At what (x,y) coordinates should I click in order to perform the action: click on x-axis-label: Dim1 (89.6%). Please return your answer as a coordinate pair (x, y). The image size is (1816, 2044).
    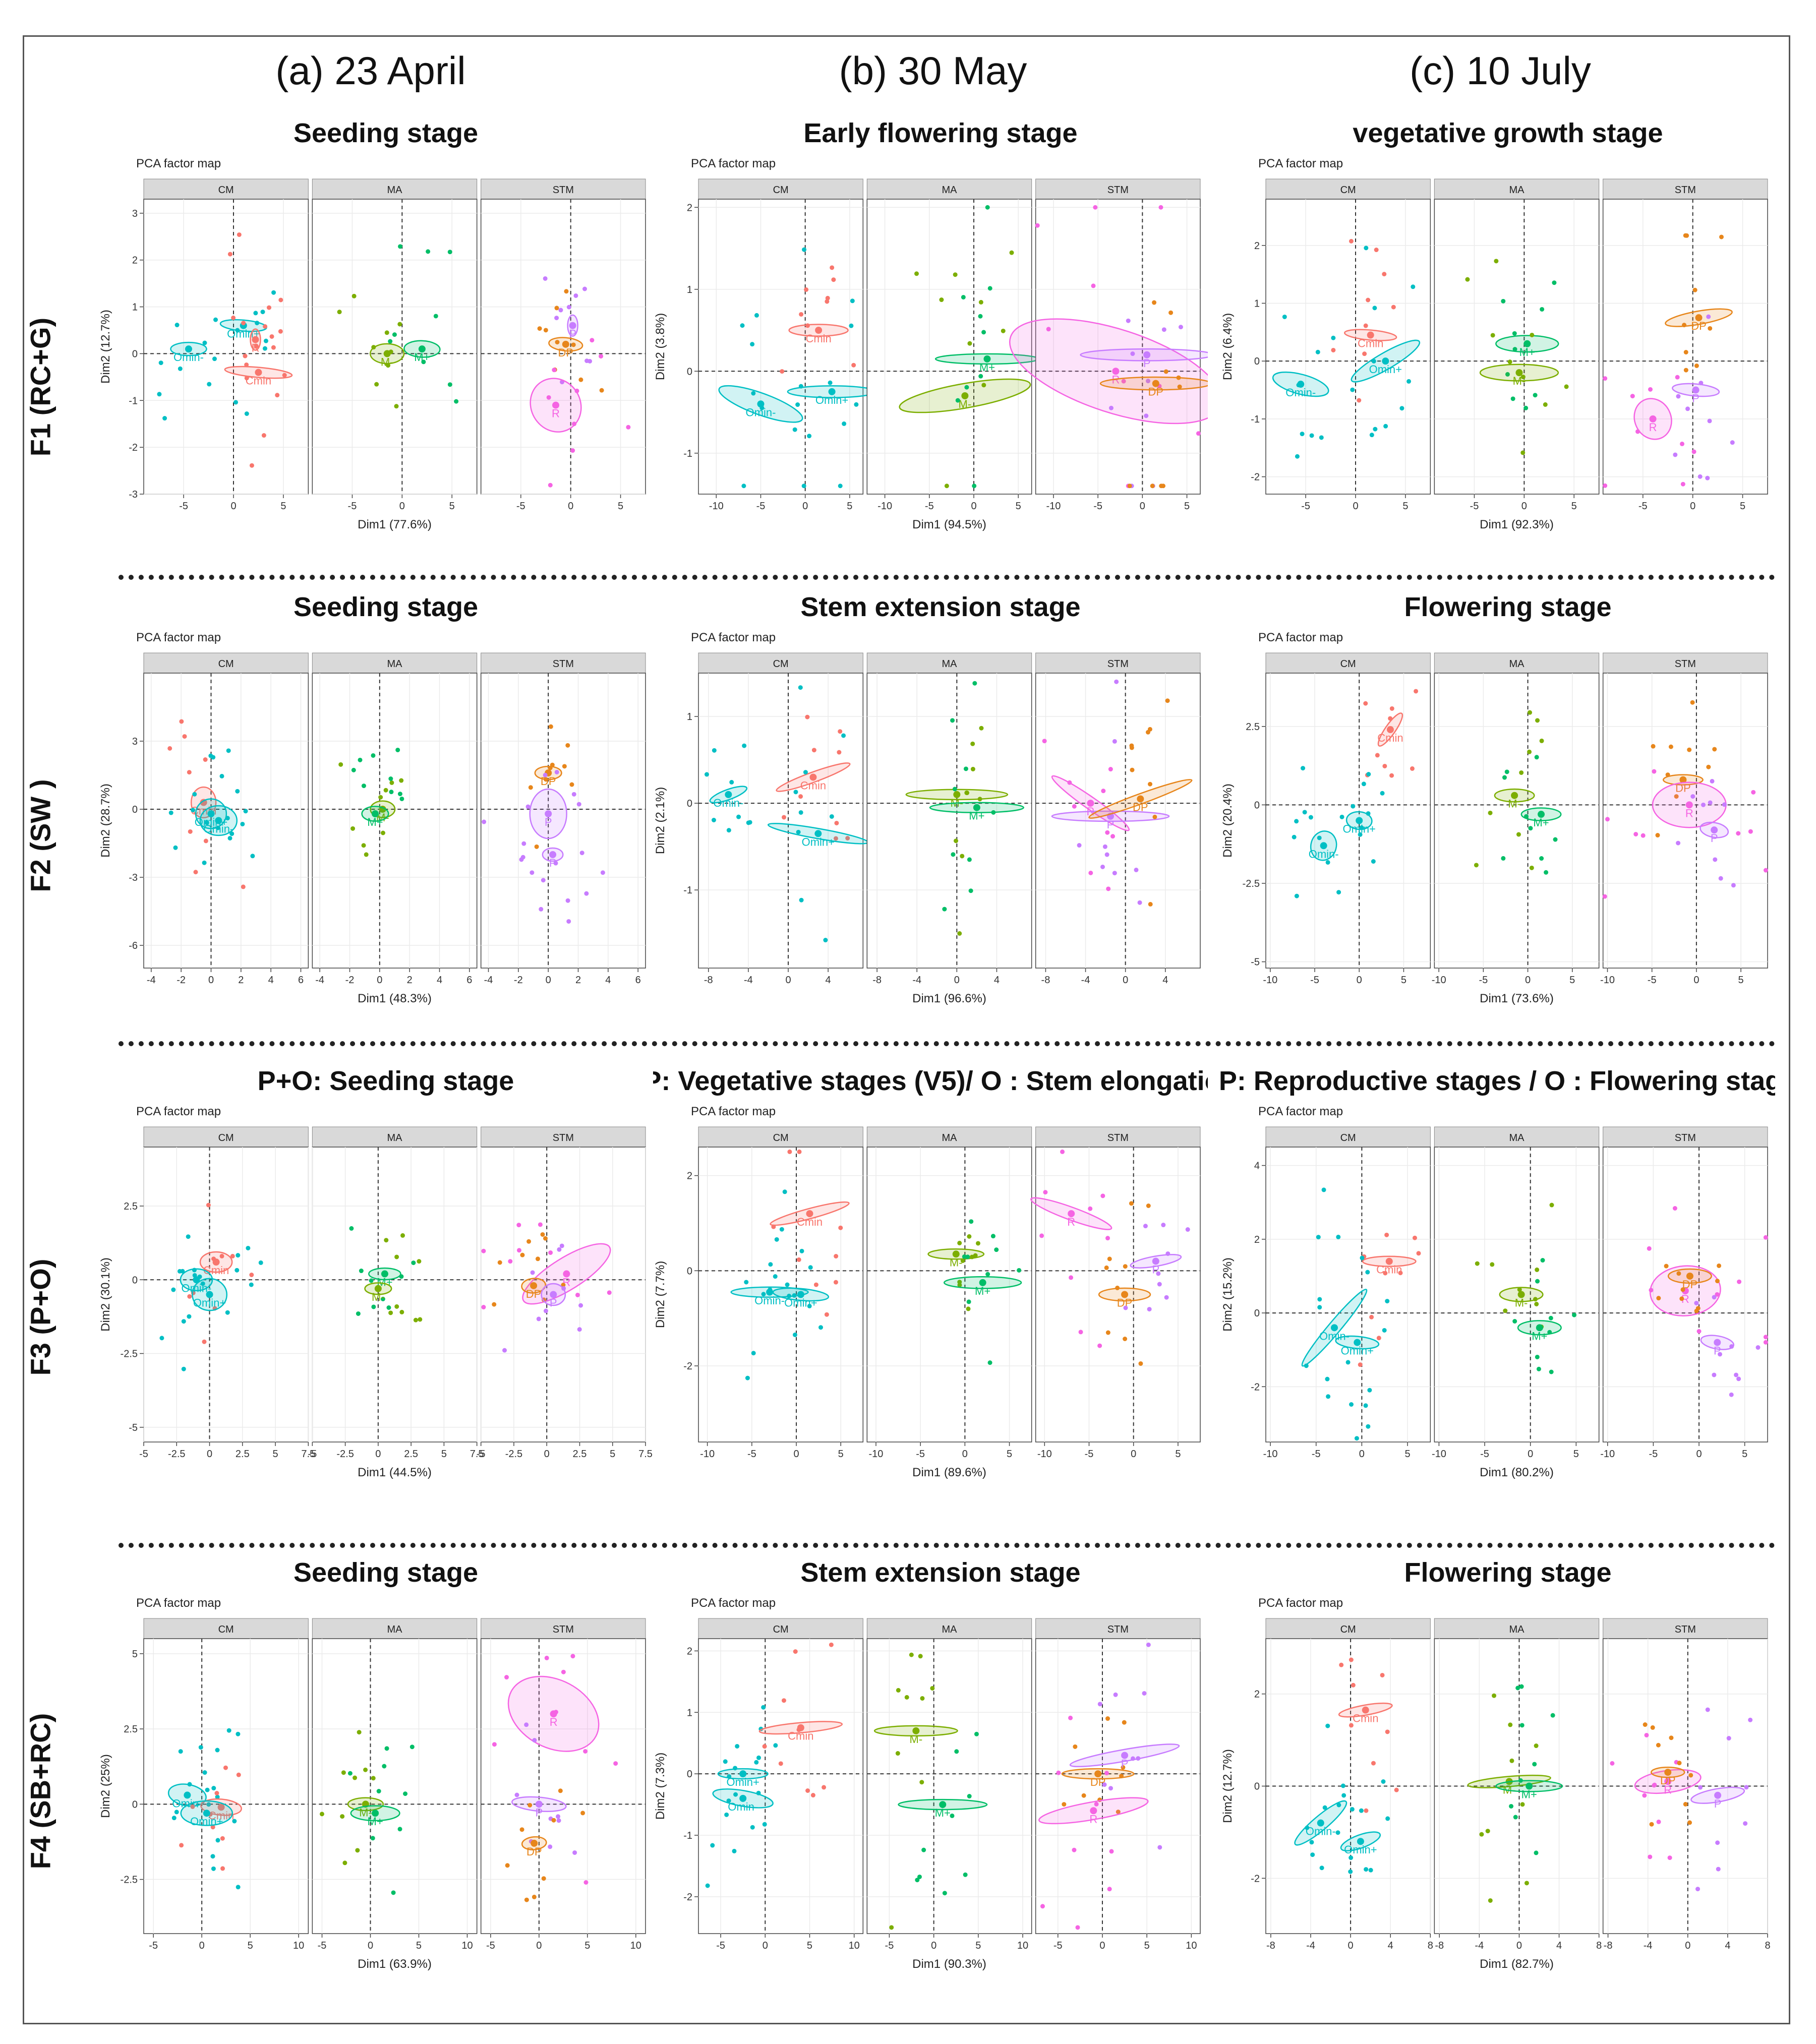
    Looking at the image, I should click on (949, 1472).